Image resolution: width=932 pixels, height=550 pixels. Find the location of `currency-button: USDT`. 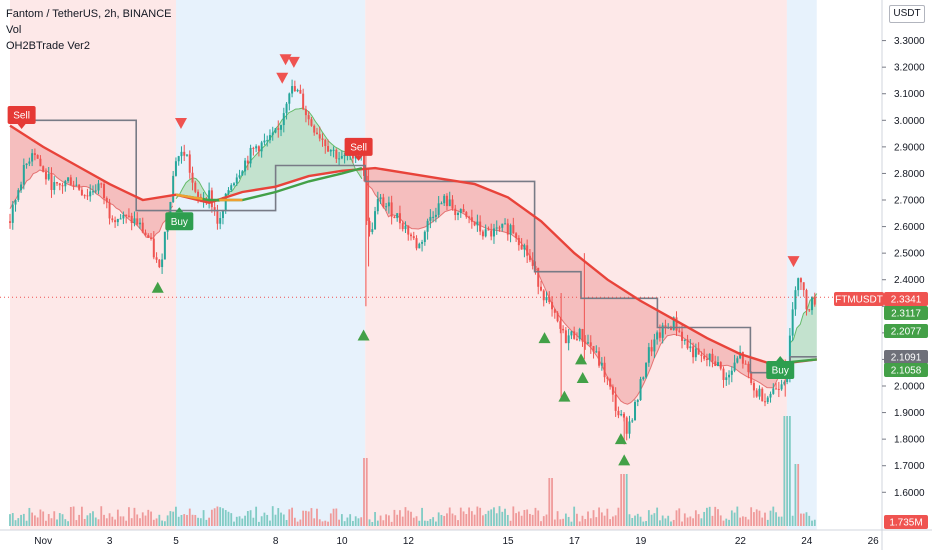

currency-button: USDT is located at coordinates (907, 14).